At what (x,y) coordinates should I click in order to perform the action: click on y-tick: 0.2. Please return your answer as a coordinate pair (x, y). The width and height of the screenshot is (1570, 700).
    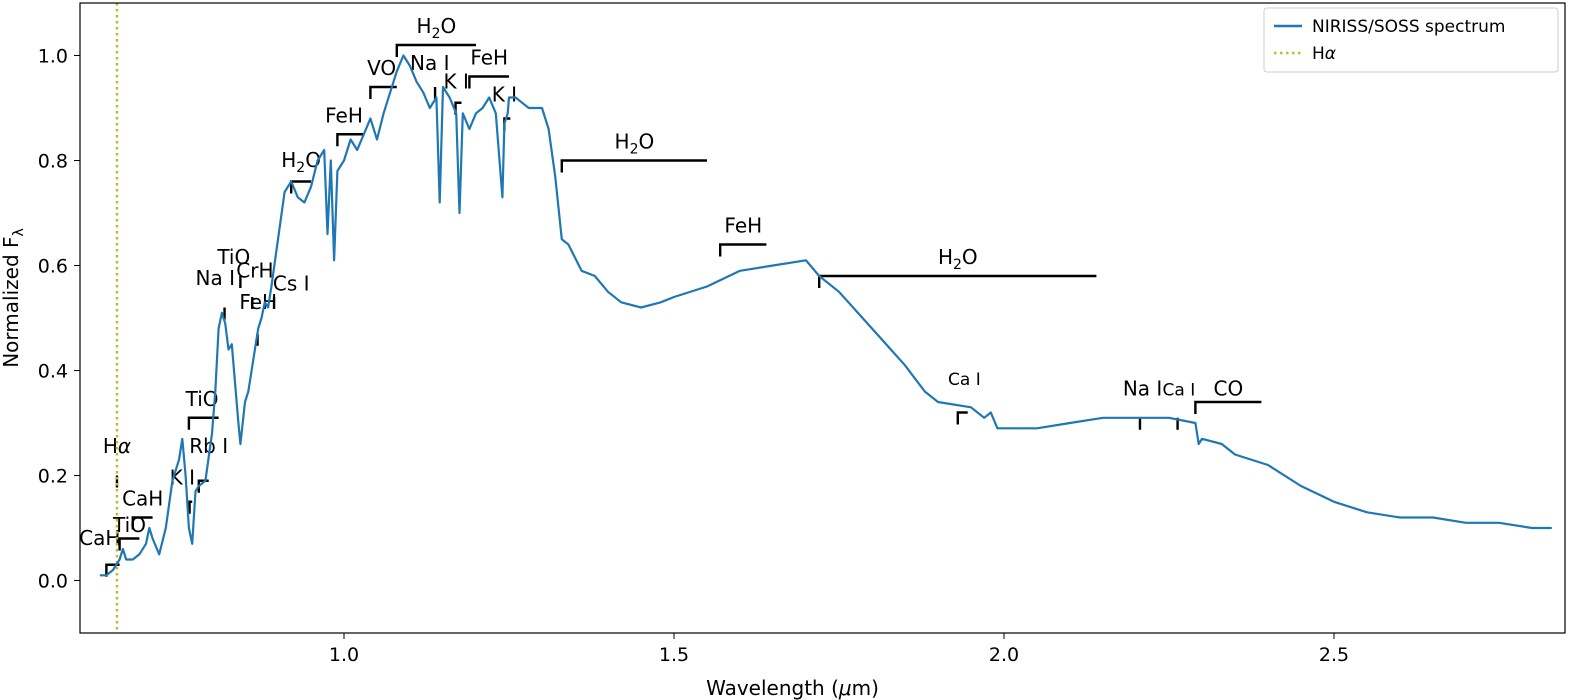
    Looking at the image, I should click on (59, 477).